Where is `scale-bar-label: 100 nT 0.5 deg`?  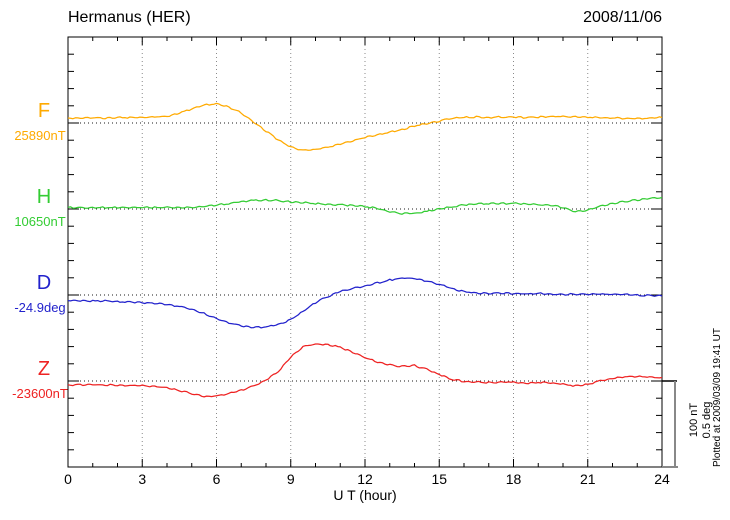 scale-bar-label: 100 nT 0.5 deg is located at coordinates (701, 420).